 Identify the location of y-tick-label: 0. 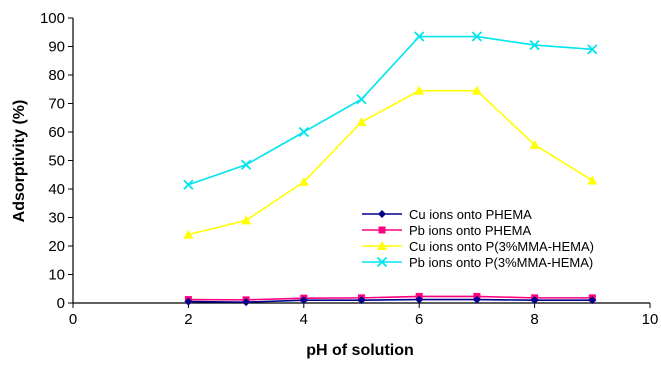
(61, 303).